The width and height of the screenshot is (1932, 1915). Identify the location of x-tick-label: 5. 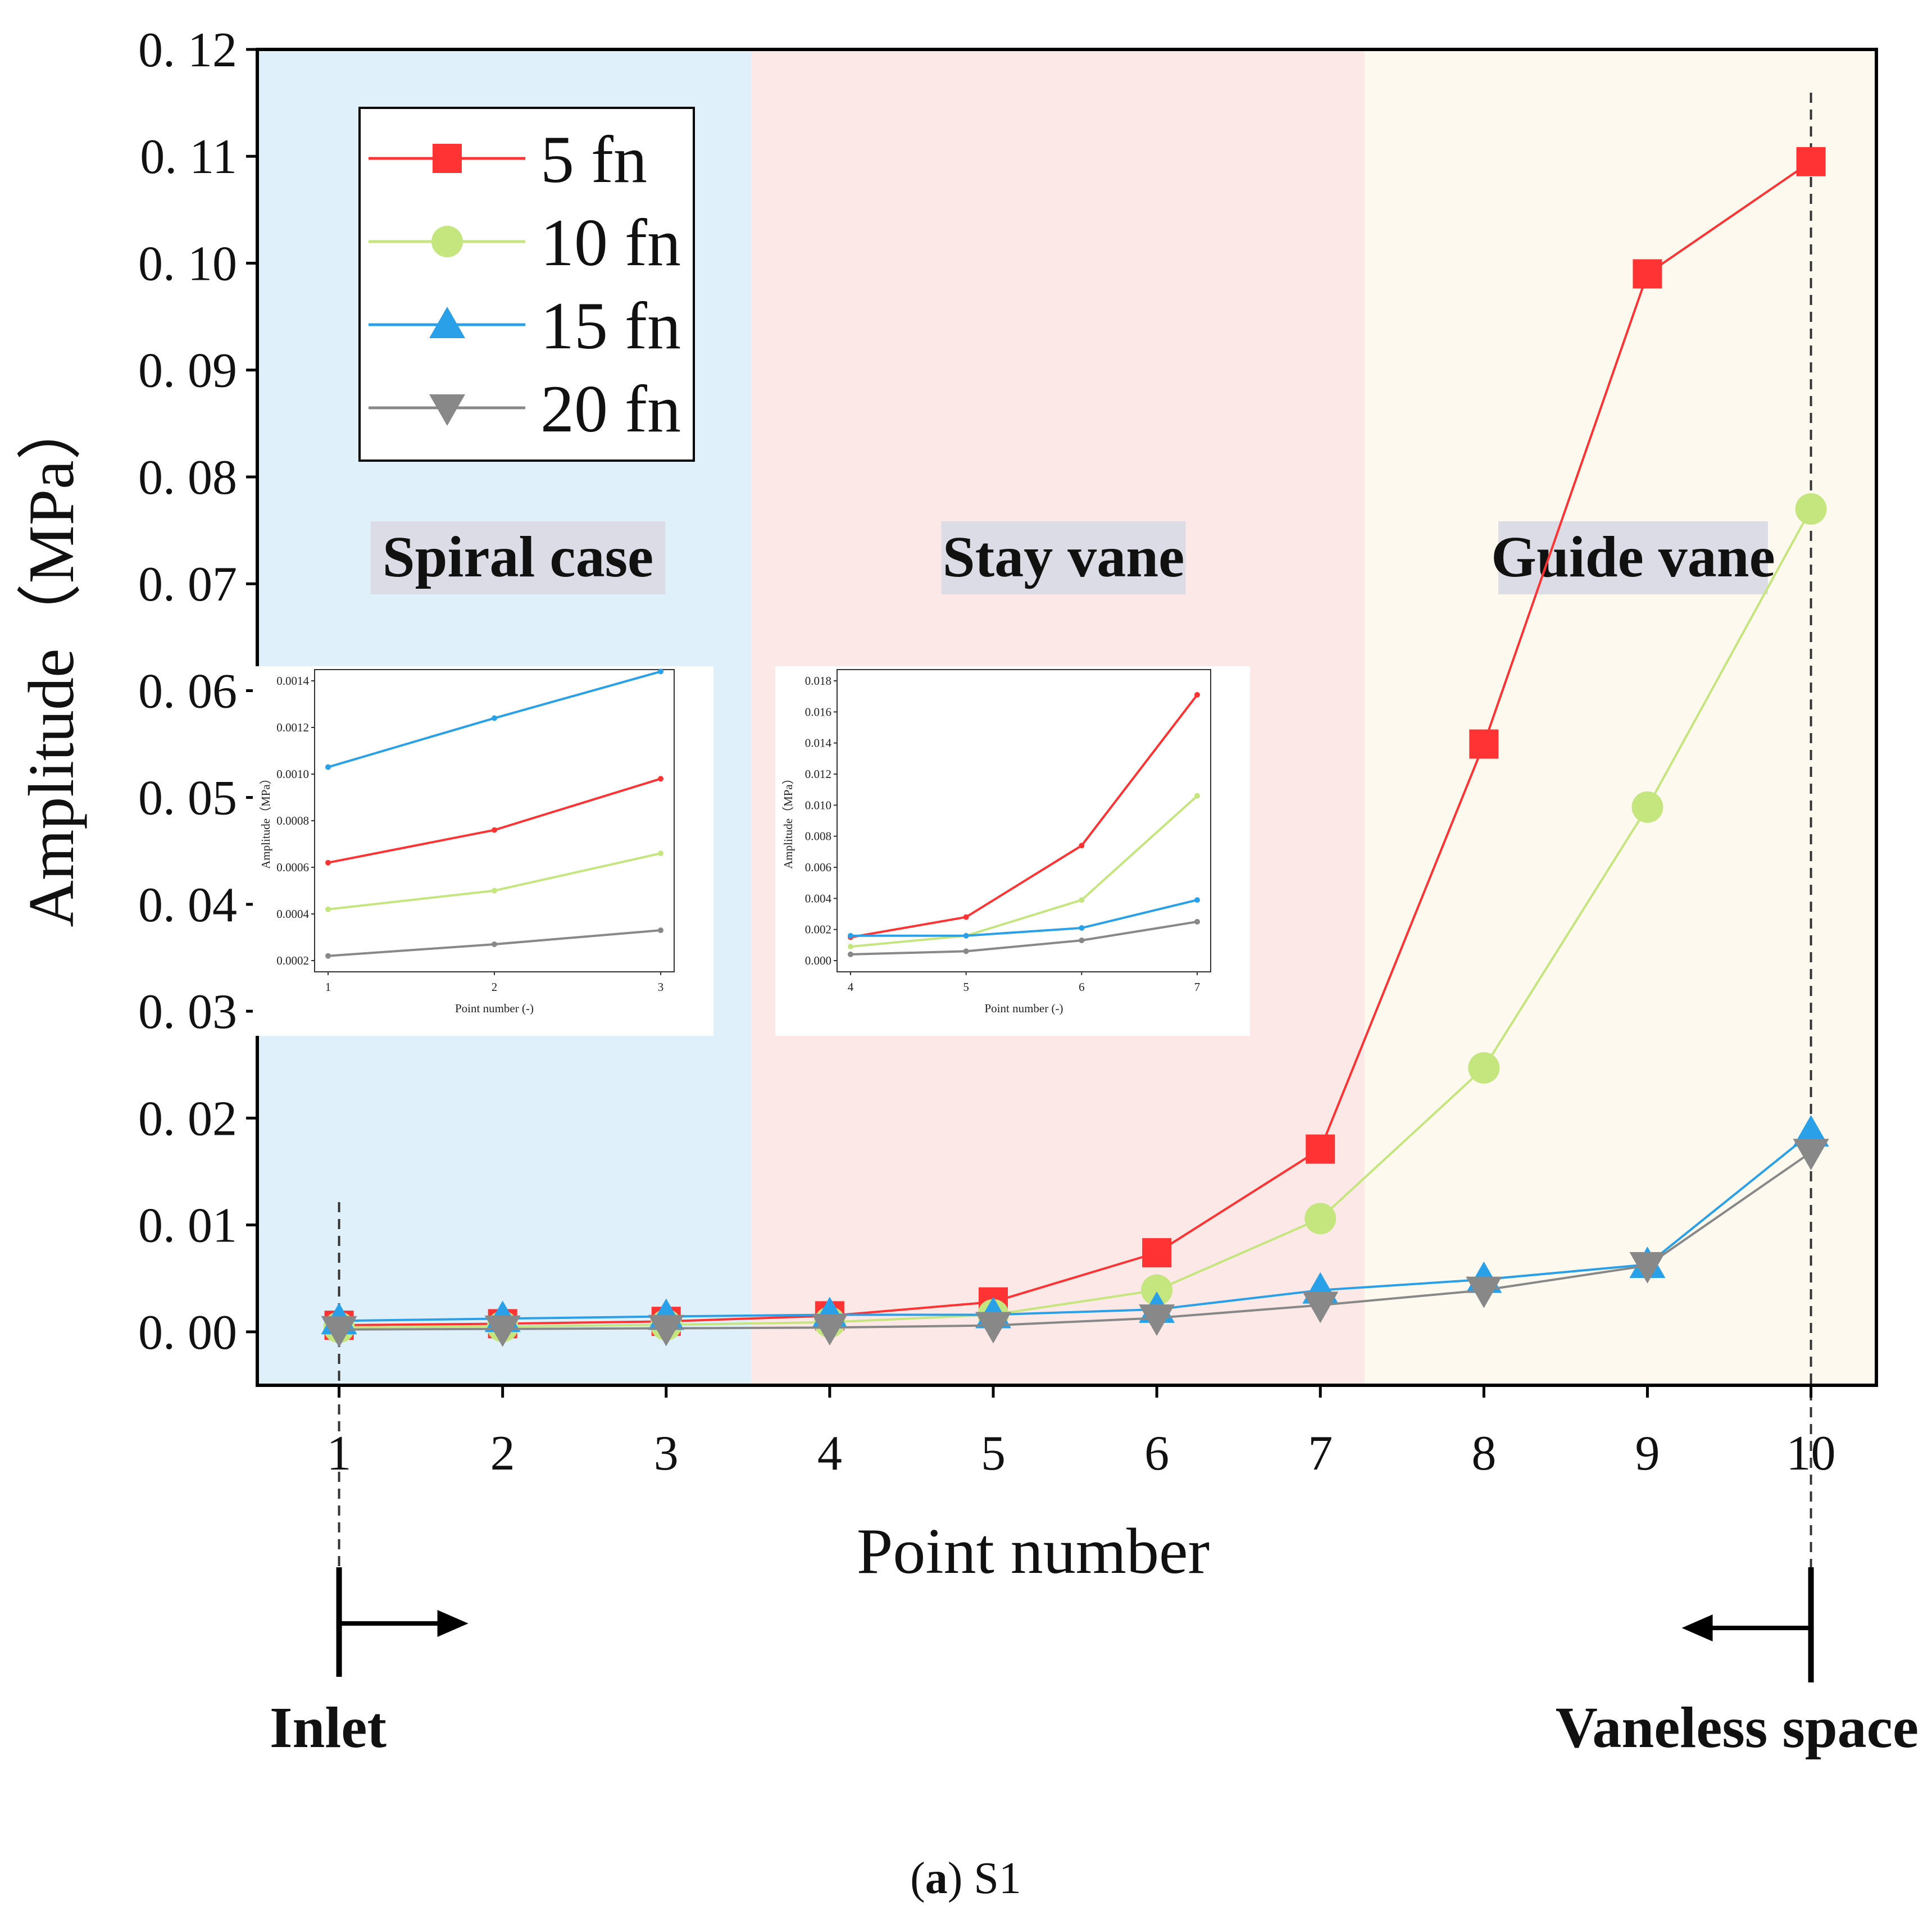
(993, 1454).